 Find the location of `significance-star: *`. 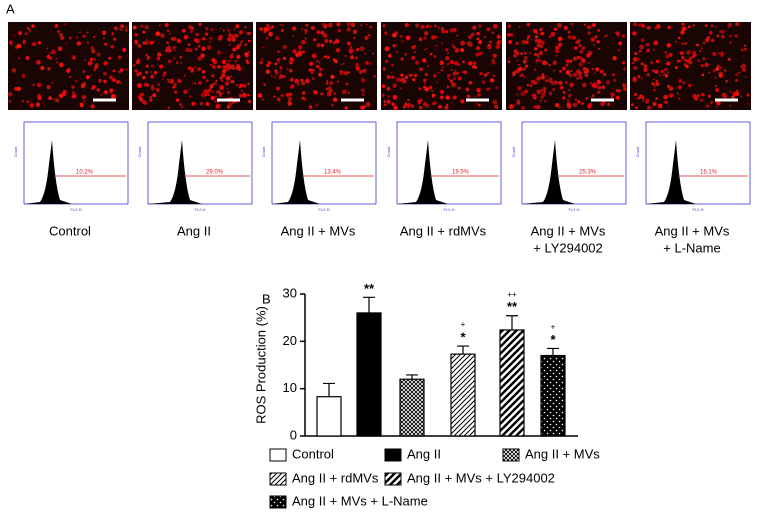

significance-star: * is located at coordinates (463, 337).